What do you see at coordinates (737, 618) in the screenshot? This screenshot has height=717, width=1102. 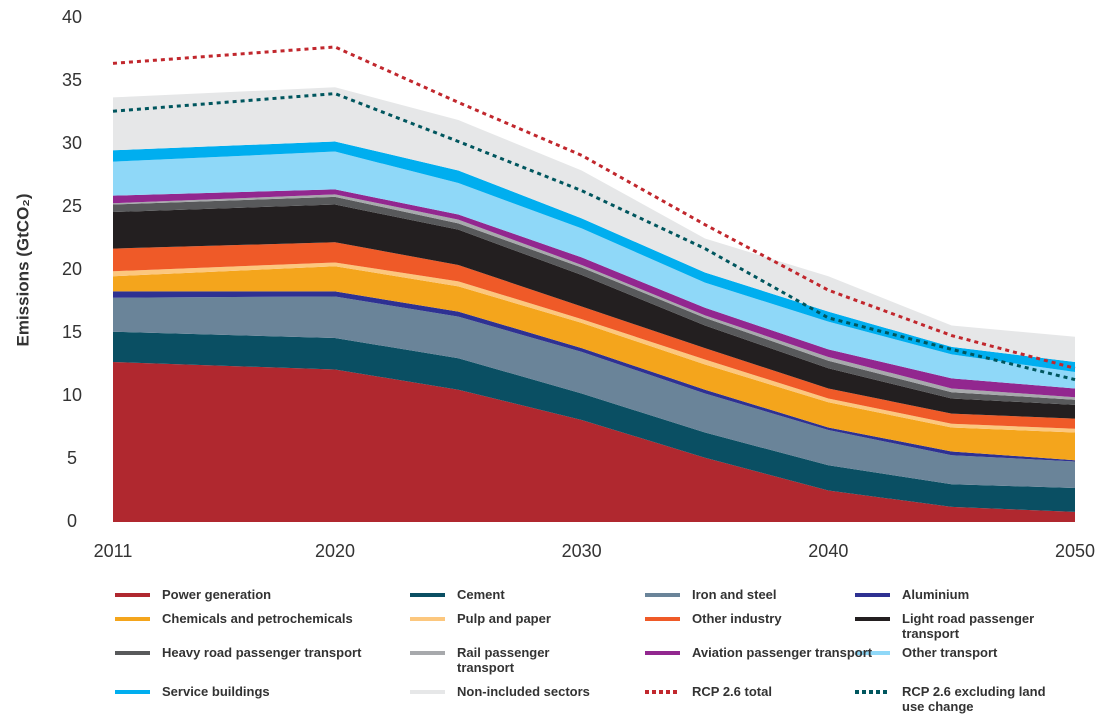 I see `legend-label: Other industry` at bounding box center [737, 618].